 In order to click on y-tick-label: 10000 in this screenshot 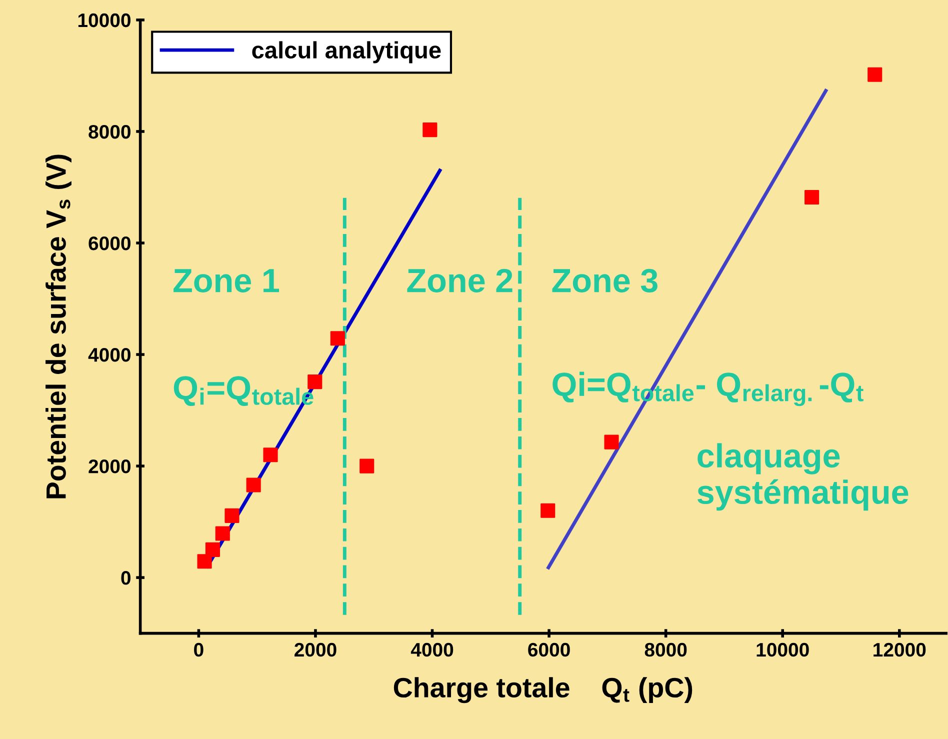, I will do `click(104, 20)`.